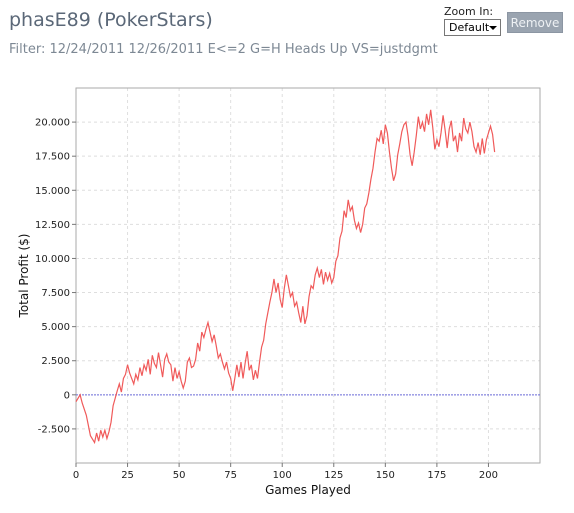 The width and height of the screenshot is (574, 513). What do you see at coordinates (55, 327) in the screenshot?
I see `y-tick-label: 5.000` at bounding box center [55, 327].